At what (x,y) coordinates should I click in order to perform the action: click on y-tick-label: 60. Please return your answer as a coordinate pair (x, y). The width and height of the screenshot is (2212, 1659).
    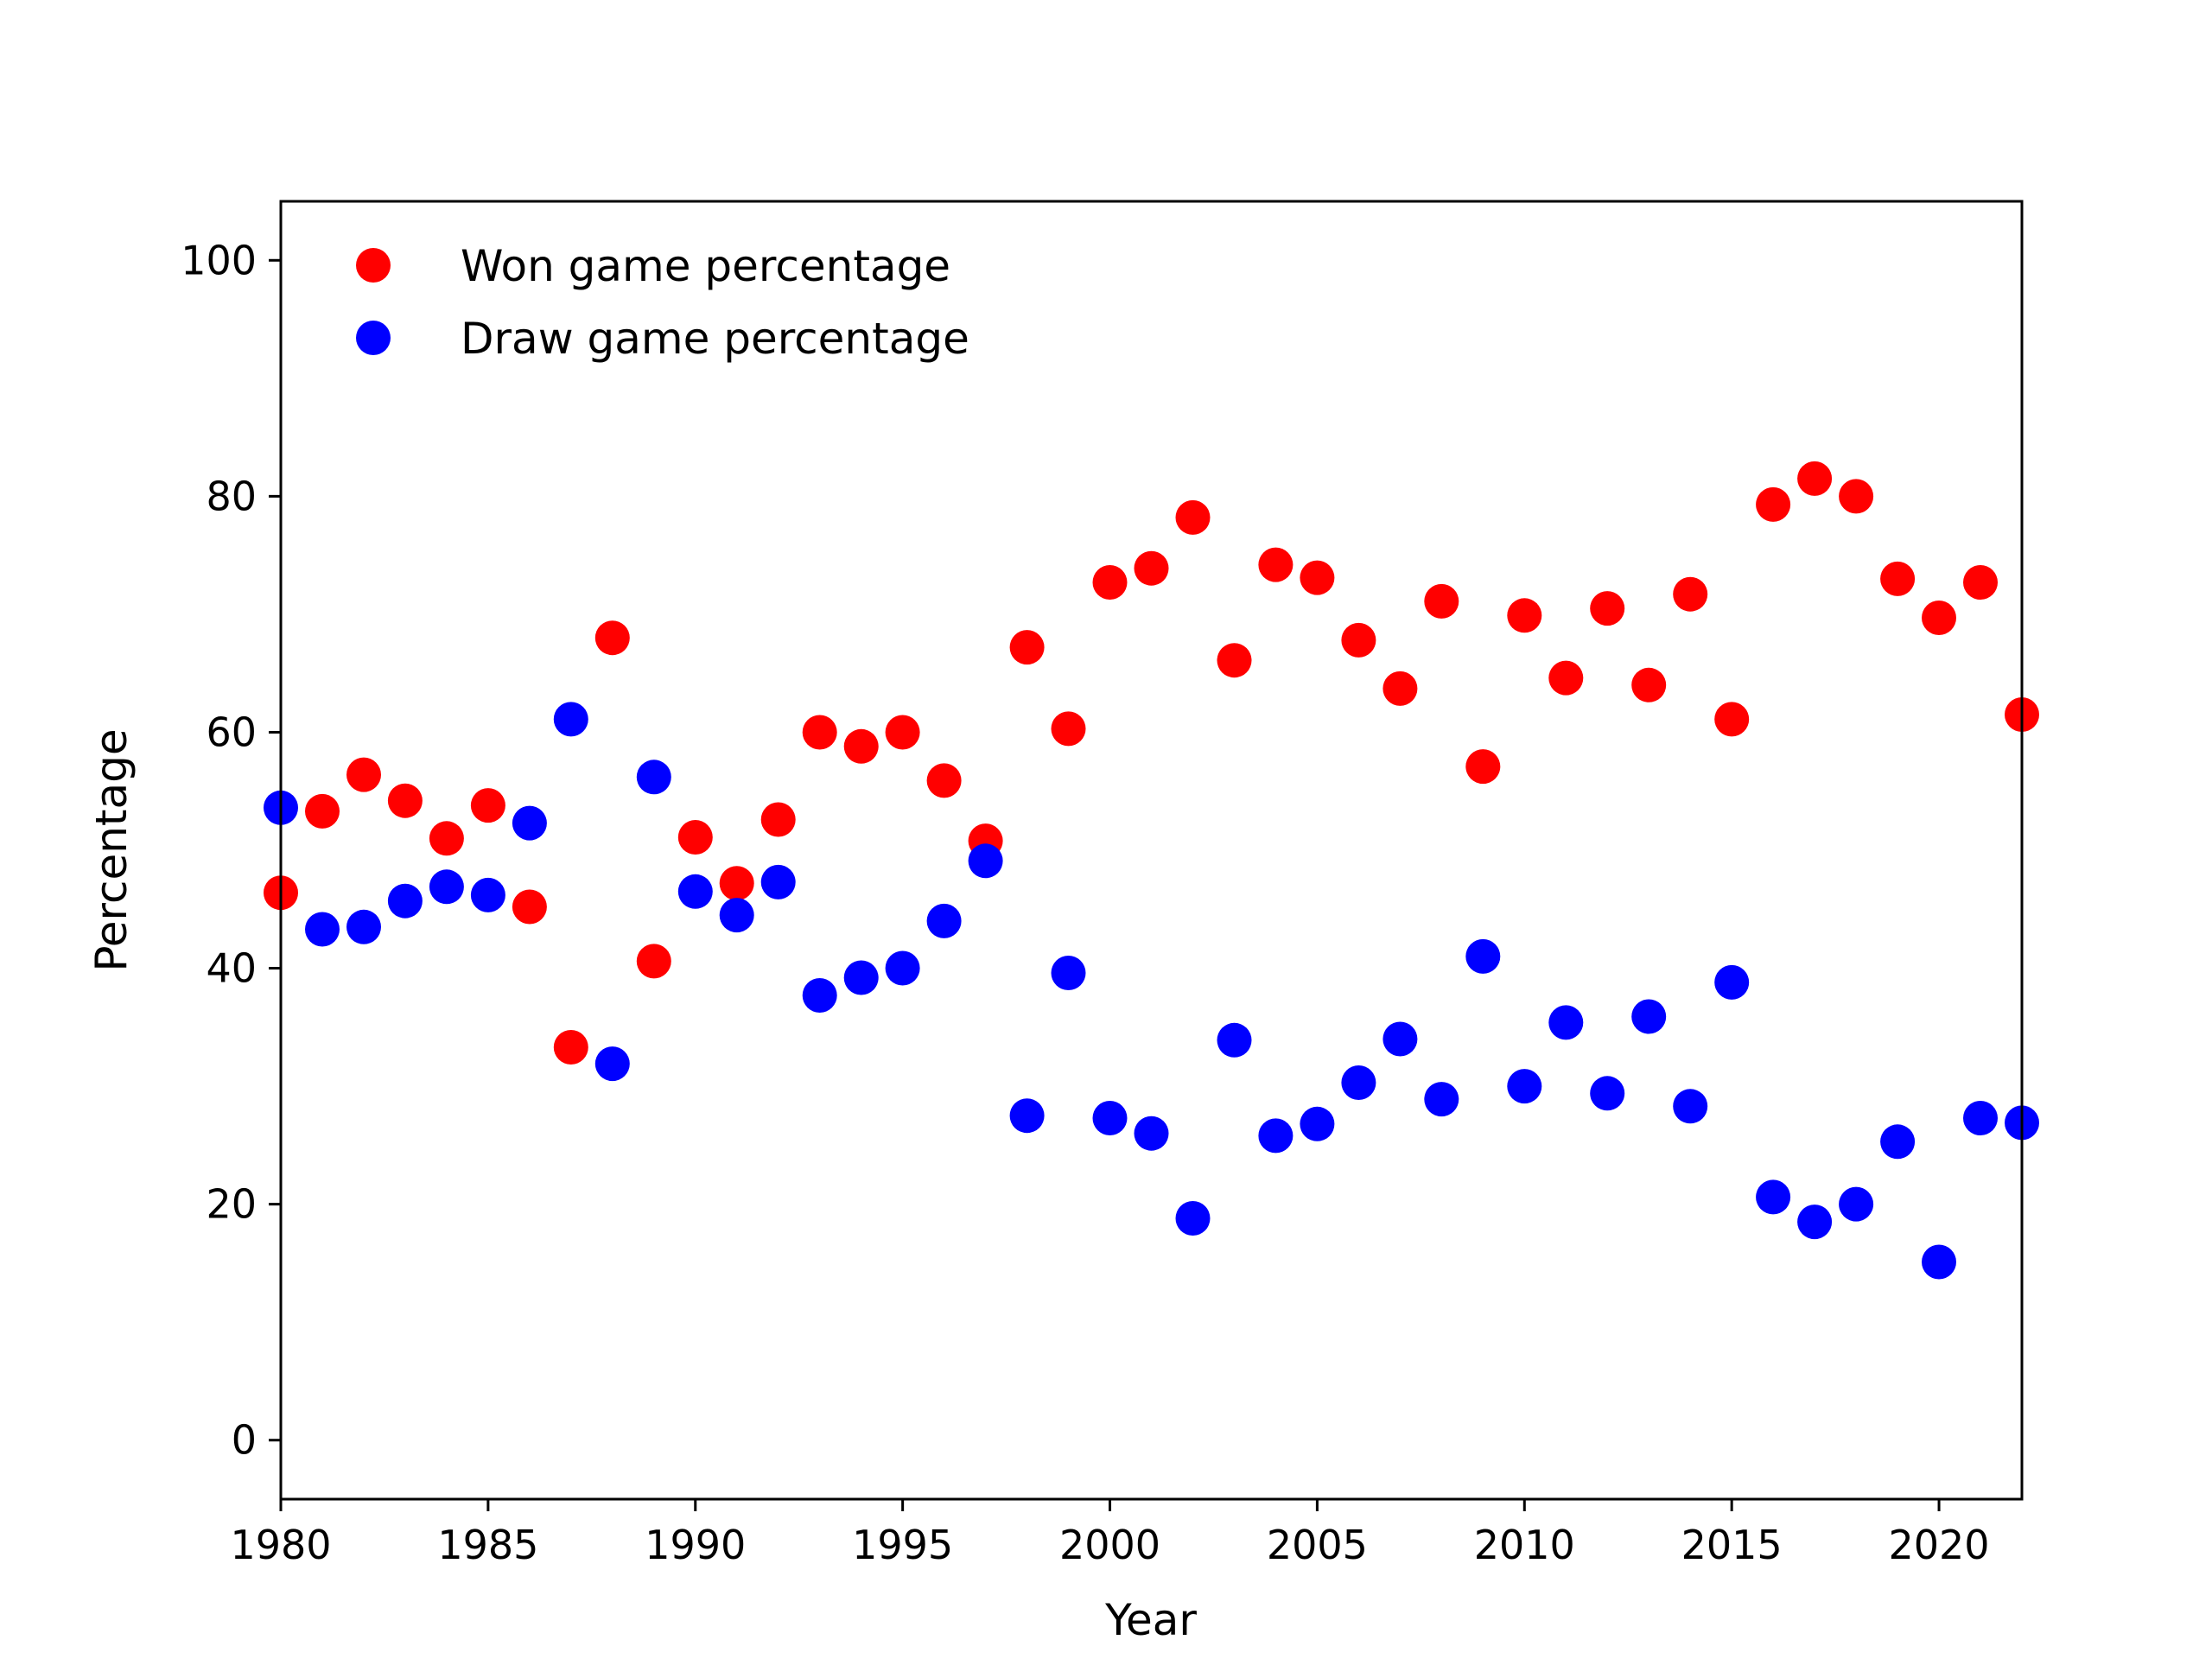
    Looking at the image, I should click on (232, 732).